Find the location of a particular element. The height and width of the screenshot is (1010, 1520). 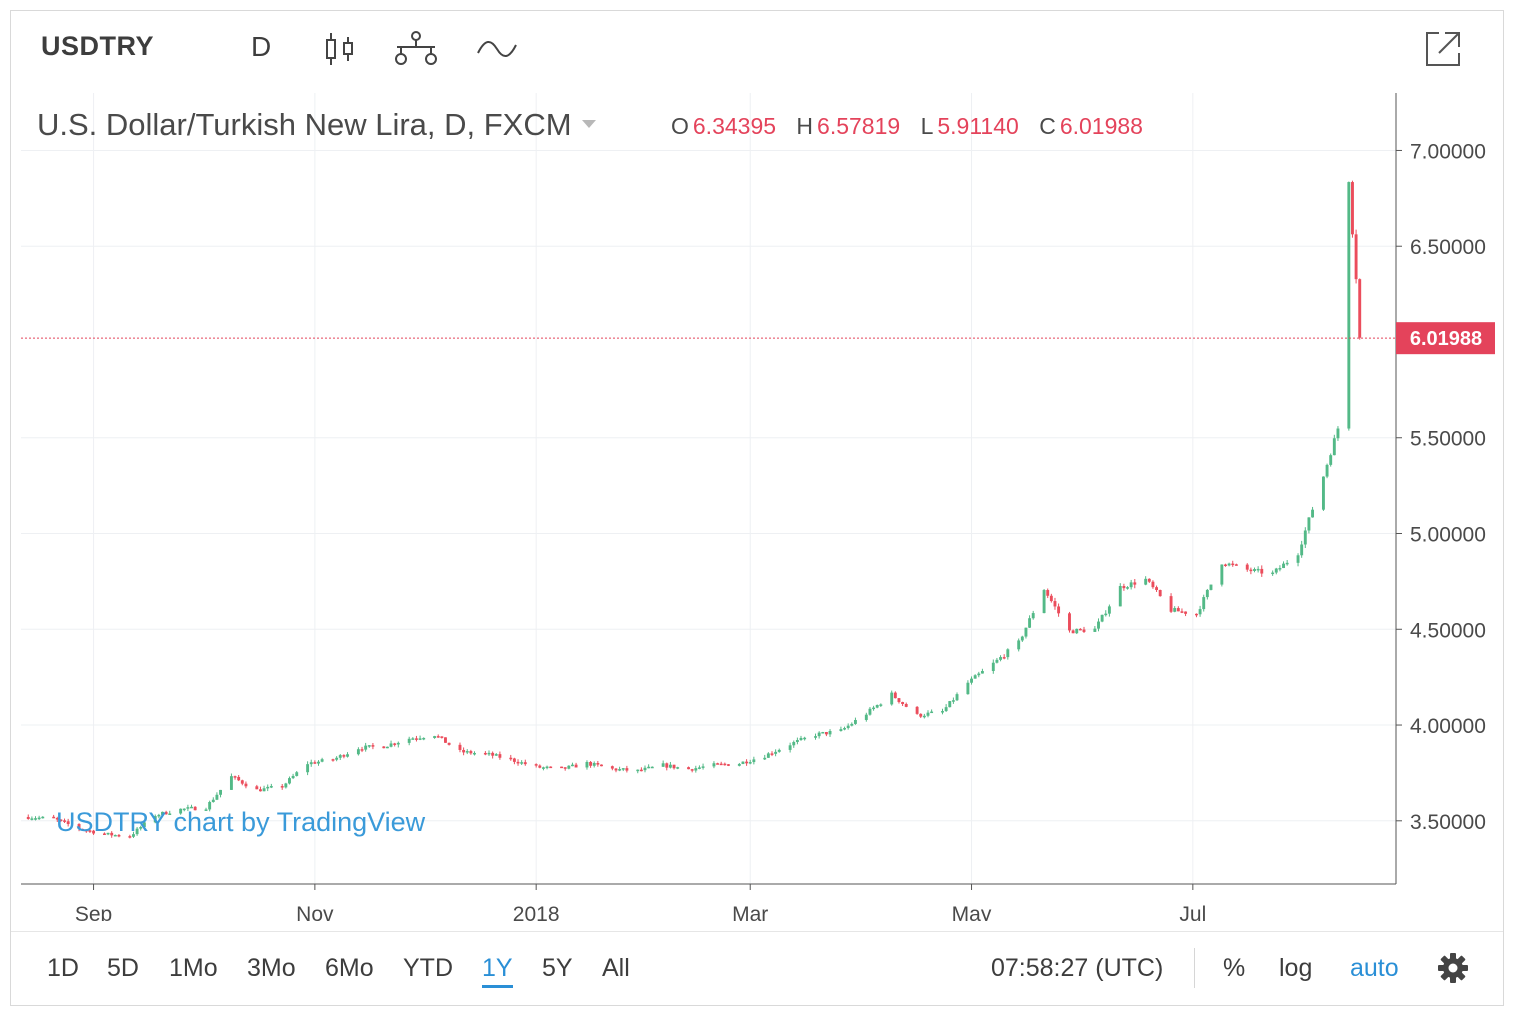

indicators-icon is located at coordinates (497, 49).